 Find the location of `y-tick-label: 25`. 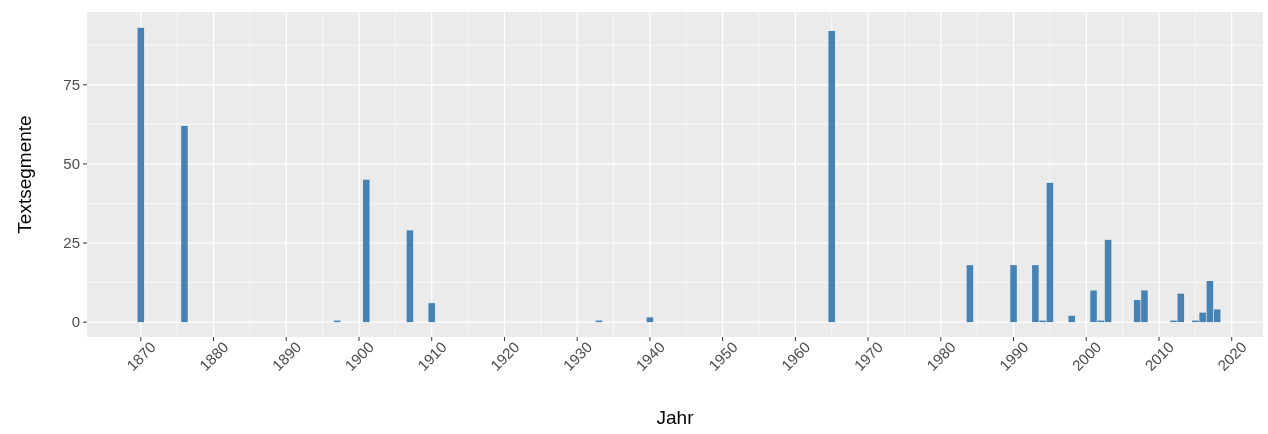

y-tick-label: 25 is located at coordinates (71, 243).